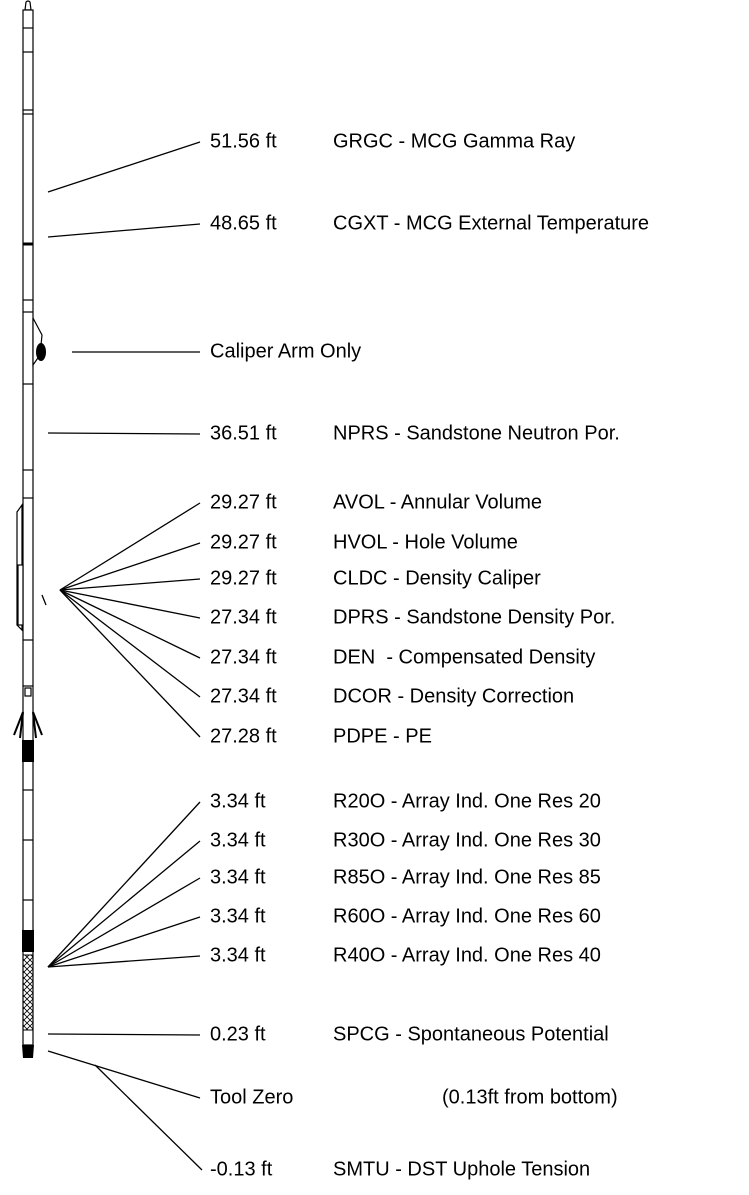  I want to click on sensor-label: PDPE - PE, so click(382, 736).